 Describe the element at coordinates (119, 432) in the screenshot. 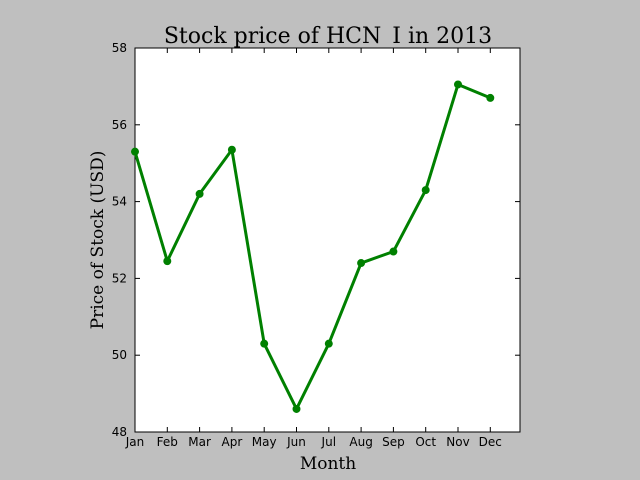

I see `y-tick-label: 48` at that location.